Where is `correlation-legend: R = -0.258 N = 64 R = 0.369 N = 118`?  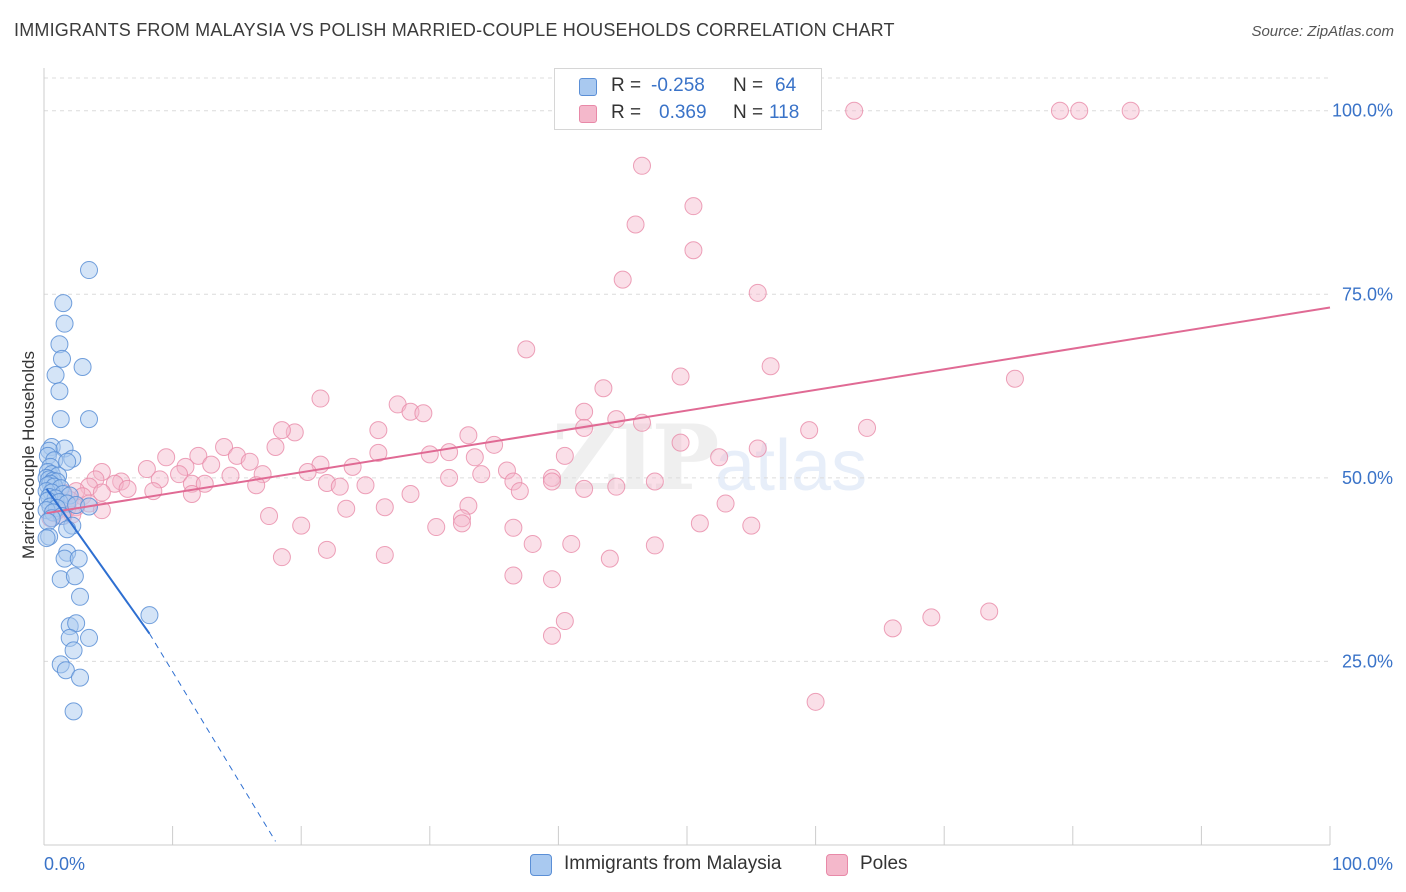
correlation-legend: R = -0.258 N = 64 R = 0.369 N = 118 is located at coordinates (688, 99).